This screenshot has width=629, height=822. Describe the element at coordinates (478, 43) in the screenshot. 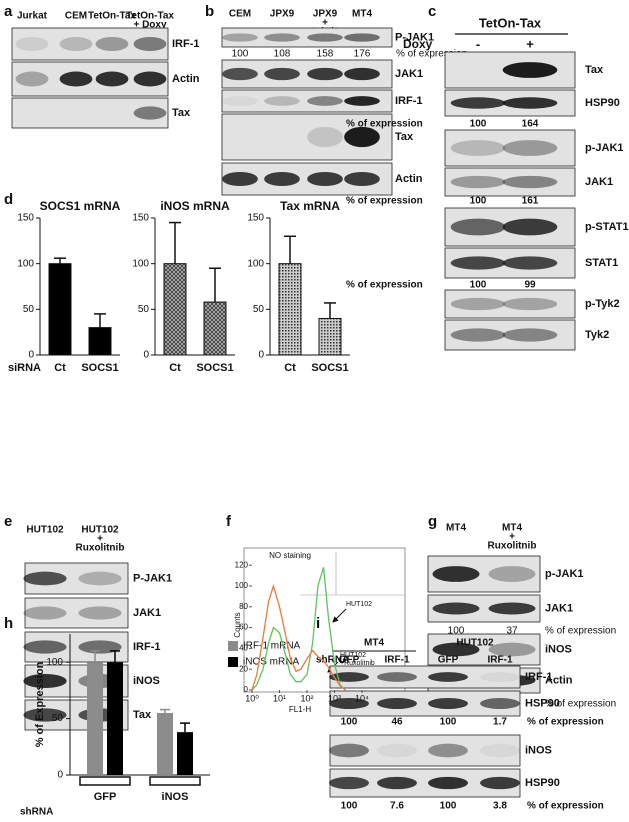

I see `lane-label: -` at that location.